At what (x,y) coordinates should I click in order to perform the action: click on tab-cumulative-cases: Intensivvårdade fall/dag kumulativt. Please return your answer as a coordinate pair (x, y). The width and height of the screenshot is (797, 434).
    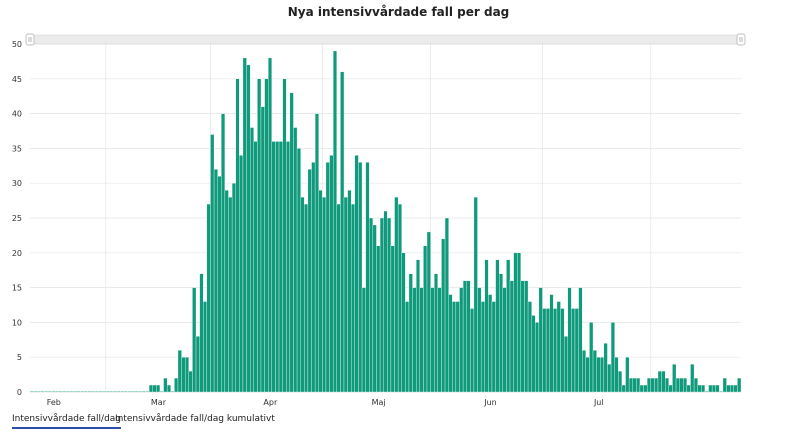
    Looking at the image, I should click on (195, 419).